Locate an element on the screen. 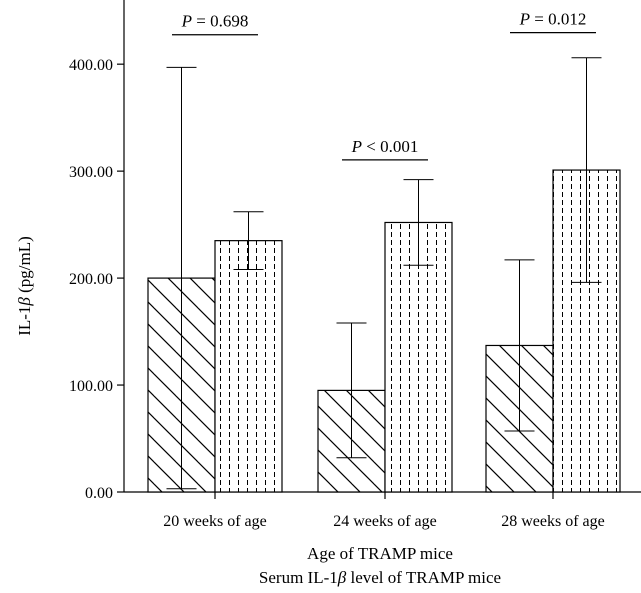  y-tick-label: 300.00 is located at coordinates (91, 172).